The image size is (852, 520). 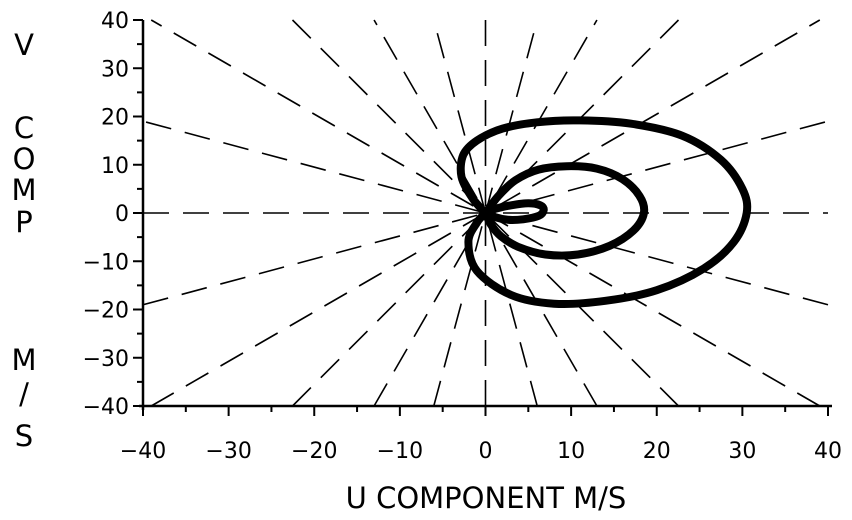 What do you see at coordinates (106, 311) in the screenshot?
I see `y-tick-label: −20` at bounding box center [106, 311].